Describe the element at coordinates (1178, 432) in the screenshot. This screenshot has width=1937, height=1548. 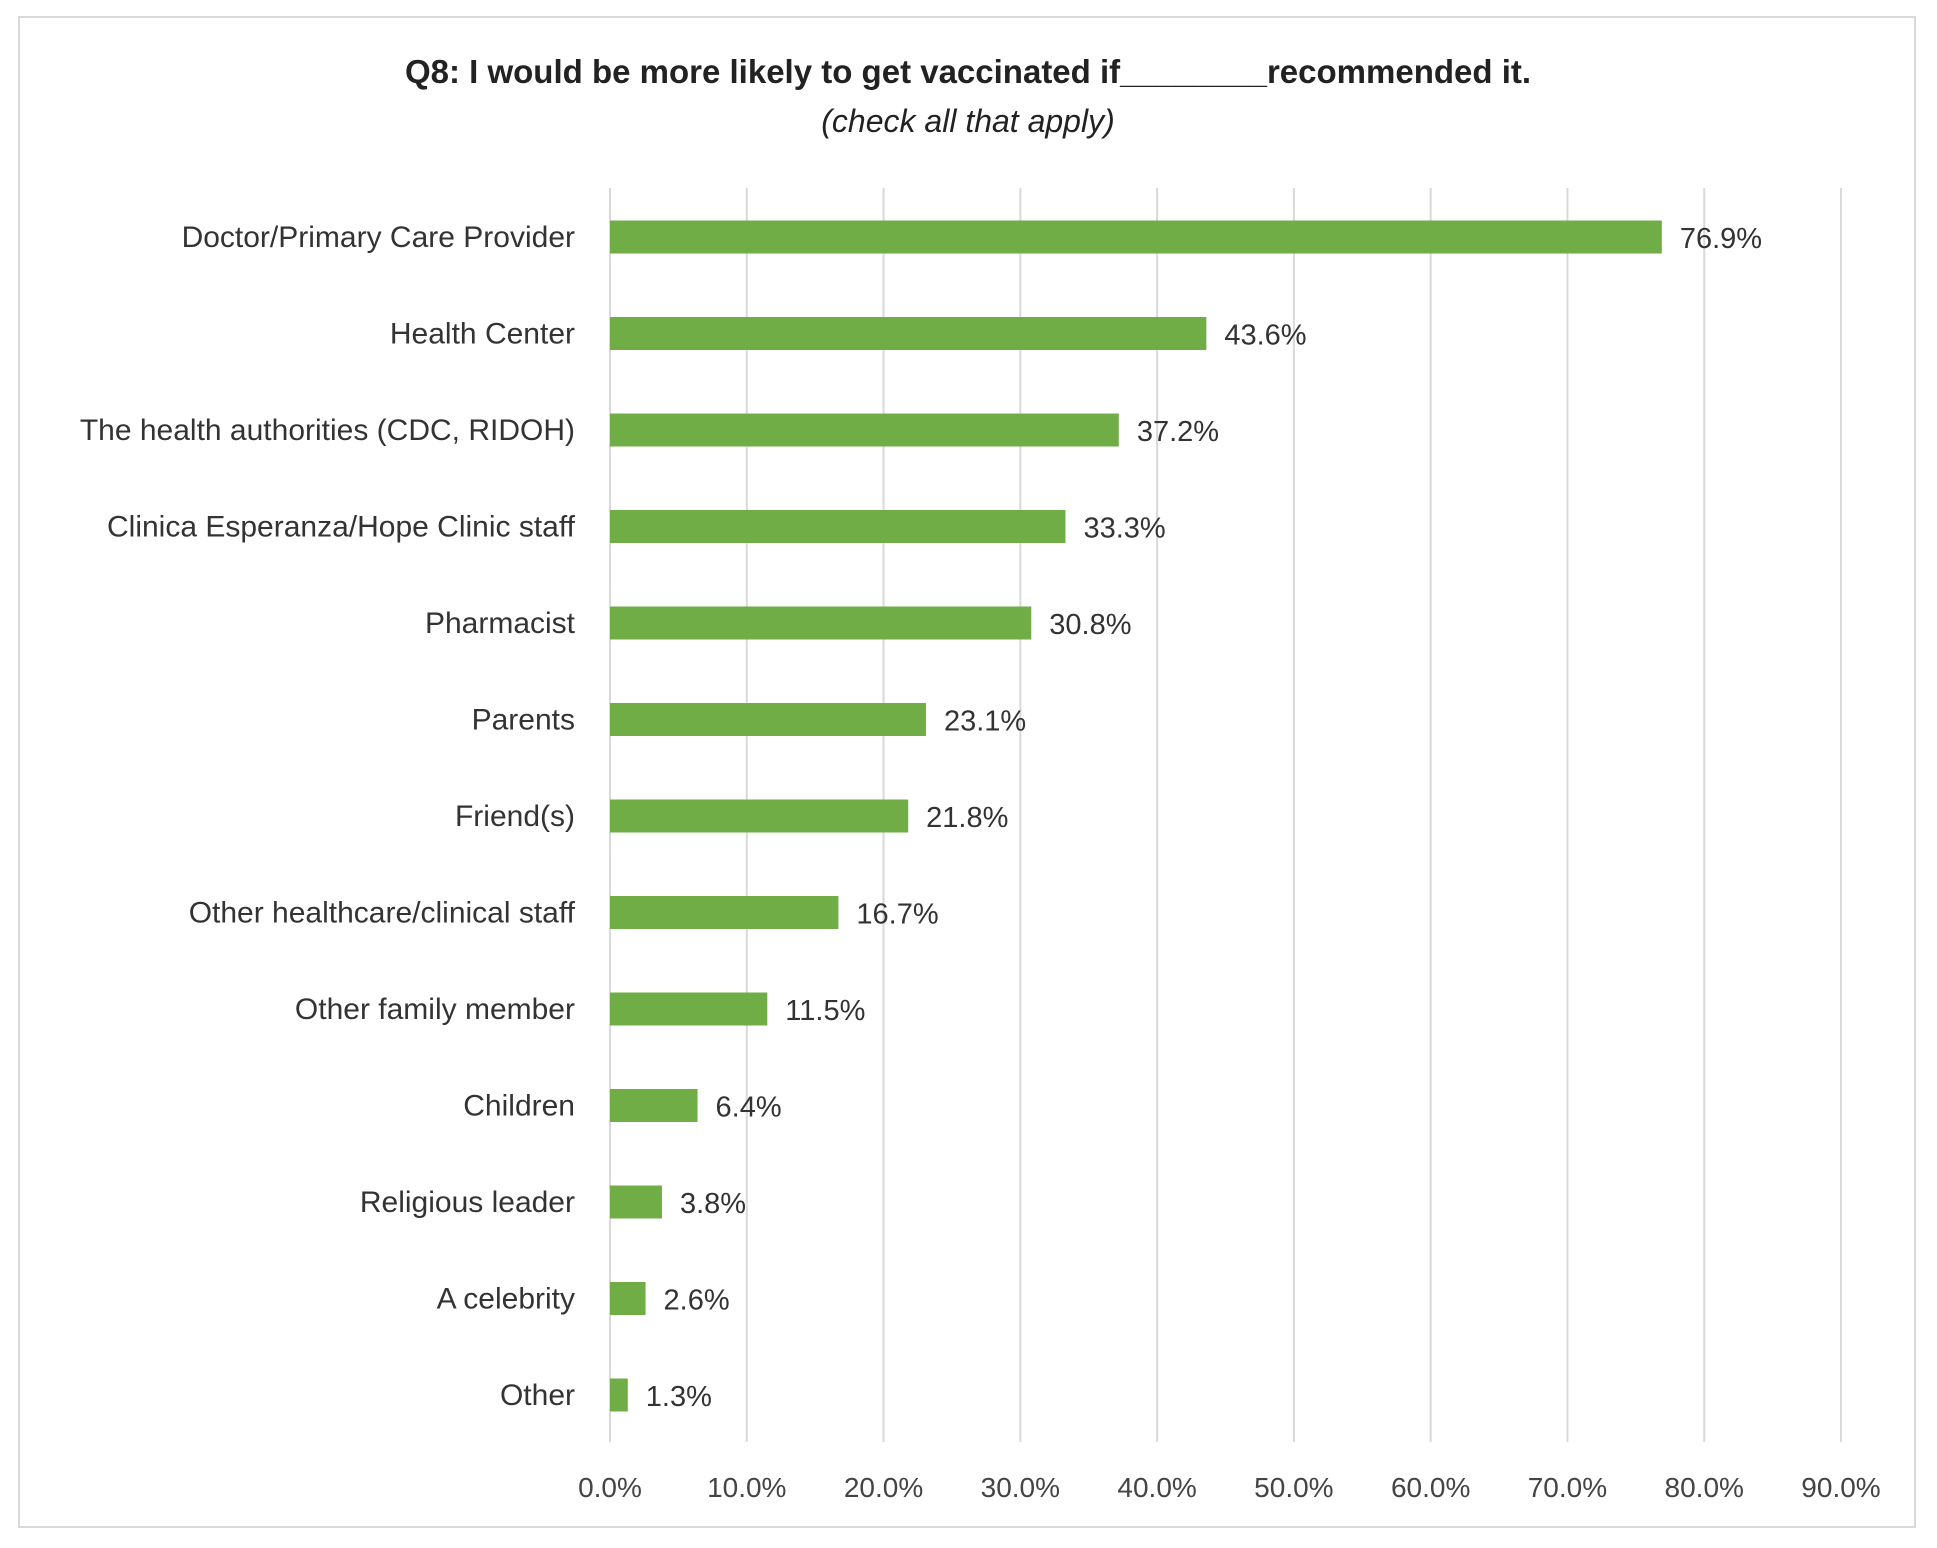
I see `data-label: 37.2%` at that location.